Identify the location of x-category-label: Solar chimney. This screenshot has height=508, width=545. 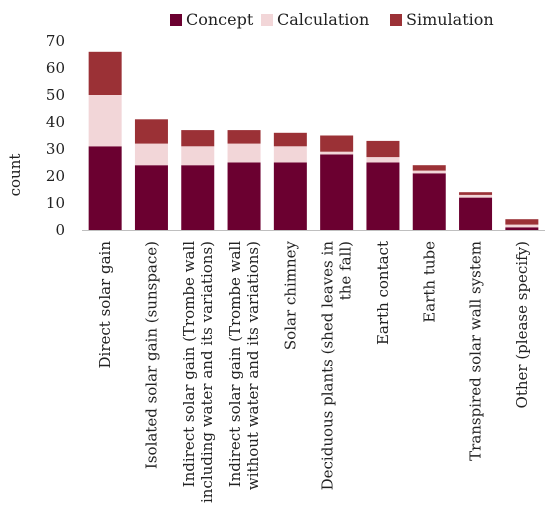
(290, 295).